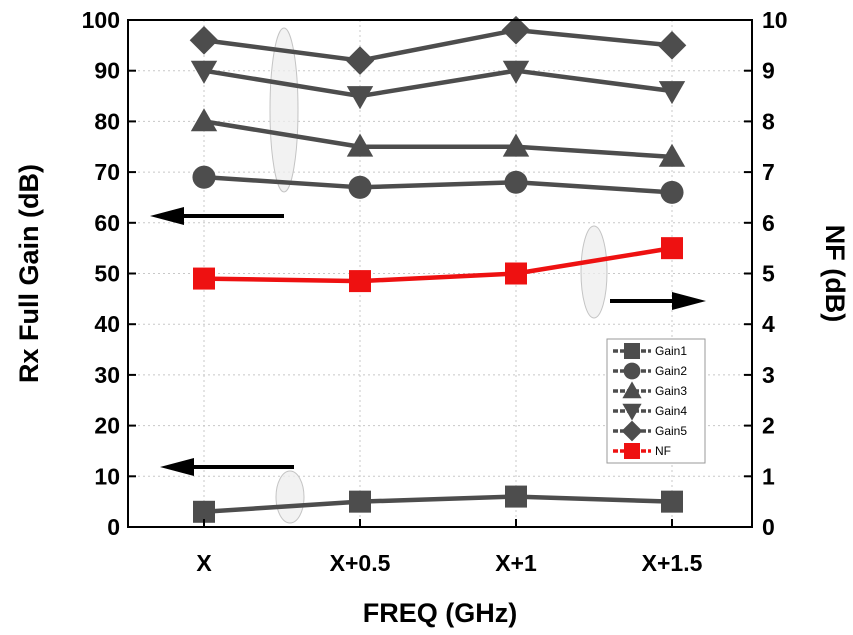 The width and height of the screenshot is (853, 635). Describe the element at coordinates (29, 273) in the screenshot. I see `y-axis-title-left: Rx Full Gain (dB)` at that location.